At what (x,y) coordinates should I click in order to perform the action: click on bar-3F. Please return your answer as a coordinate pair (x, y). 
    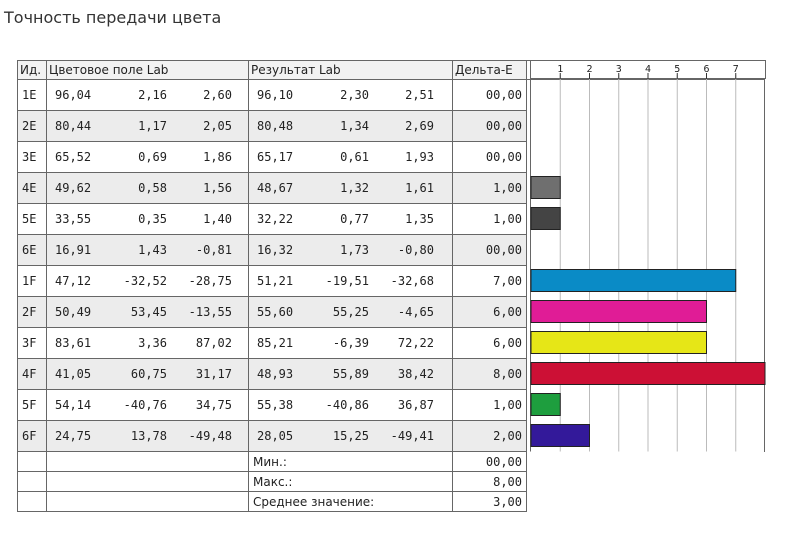
    Looking at the image, I should click on (618, 342).